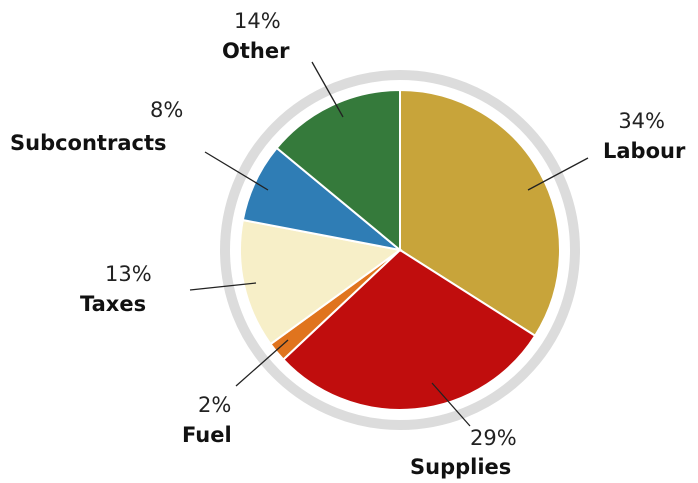  What do you see at coordinates (460, 467) in the screenshot?
I see `slice-name-label-supplies: Supplies` at bounding box center [460, 467].